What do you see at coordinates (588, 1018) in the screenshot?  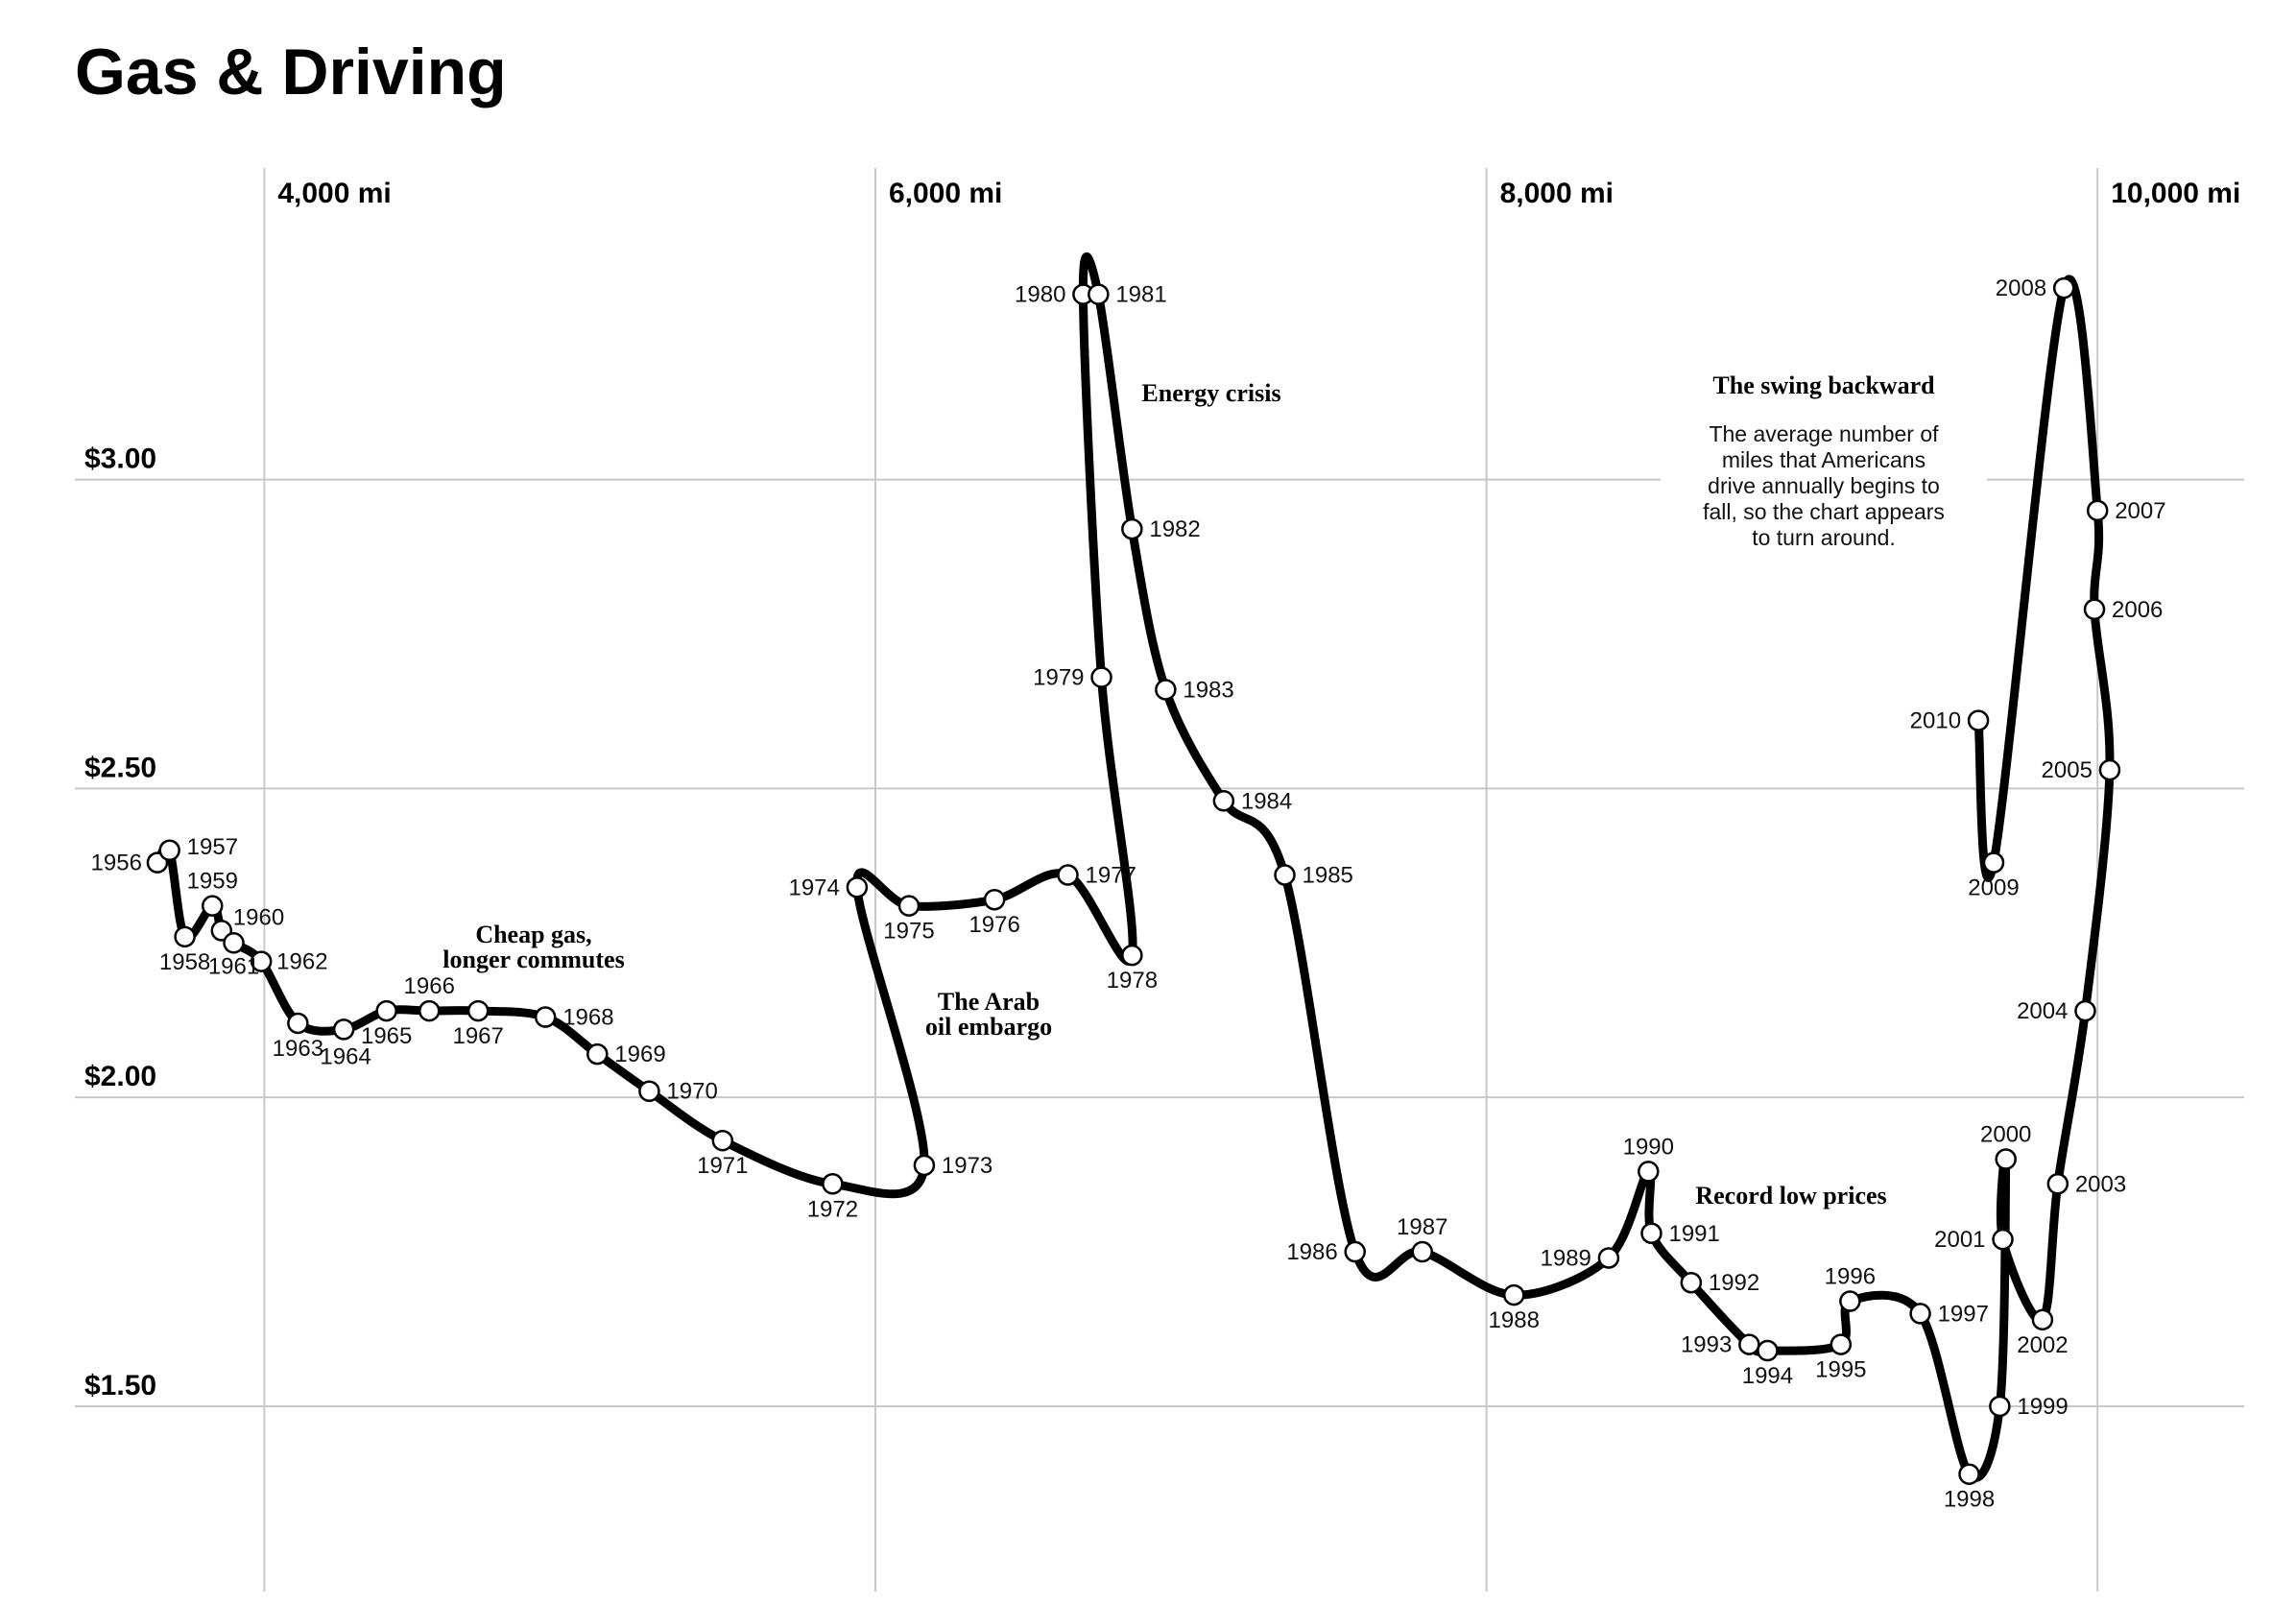 I see `year-label: 1968` at bounding box center [588, 1018].